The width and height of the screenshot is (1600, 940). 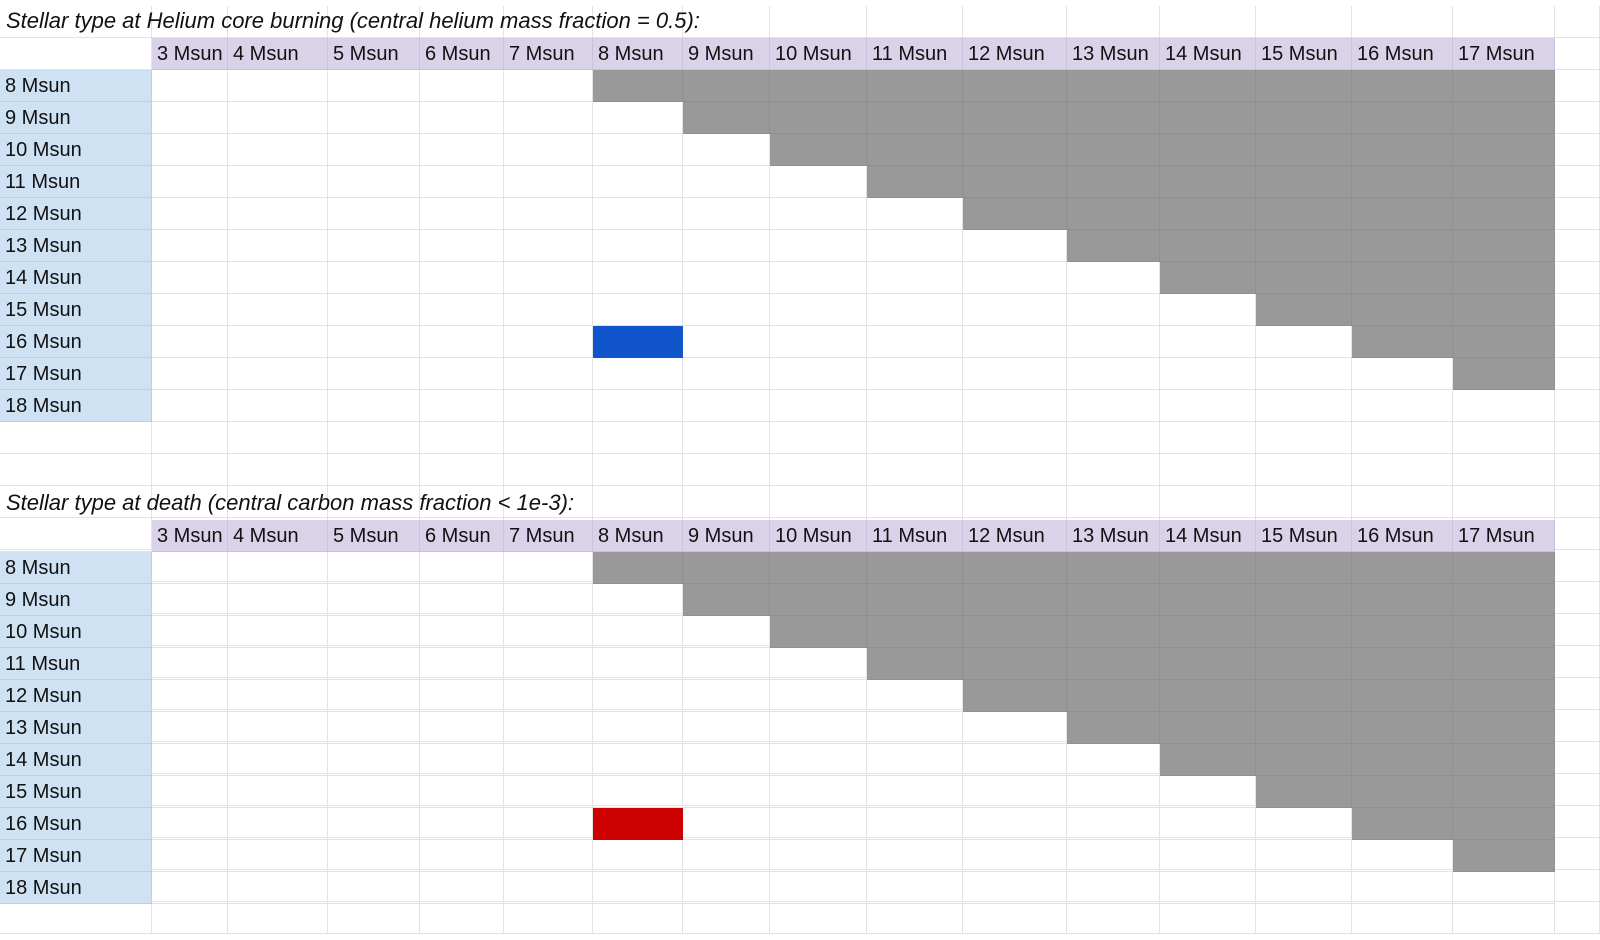 I want to click on row-header: 17 Msun, so click(x=76, y=374).